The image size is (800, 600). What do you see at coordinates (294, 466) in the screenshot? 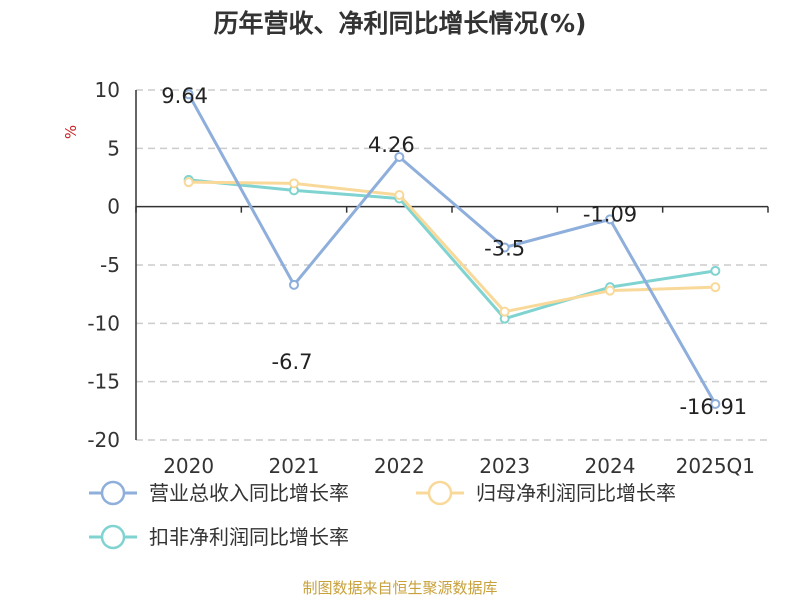
I see `x-tick-label: 2021` at bounding box center [294, 466].